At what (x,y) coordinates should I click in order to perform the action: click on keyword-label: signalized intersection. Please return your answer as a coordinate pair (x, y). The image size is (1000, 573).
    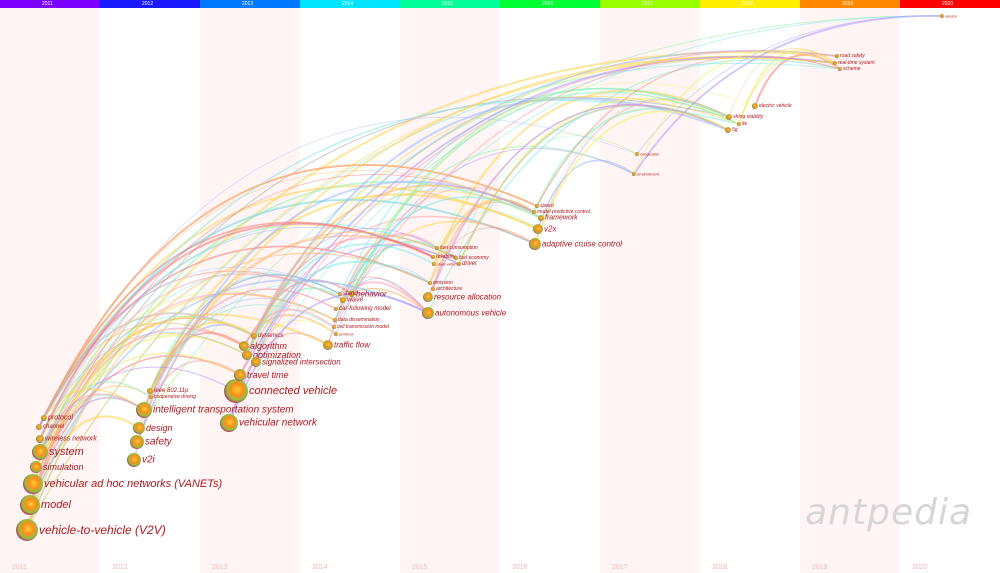
    Looking at the image, I should click on (301, 362).